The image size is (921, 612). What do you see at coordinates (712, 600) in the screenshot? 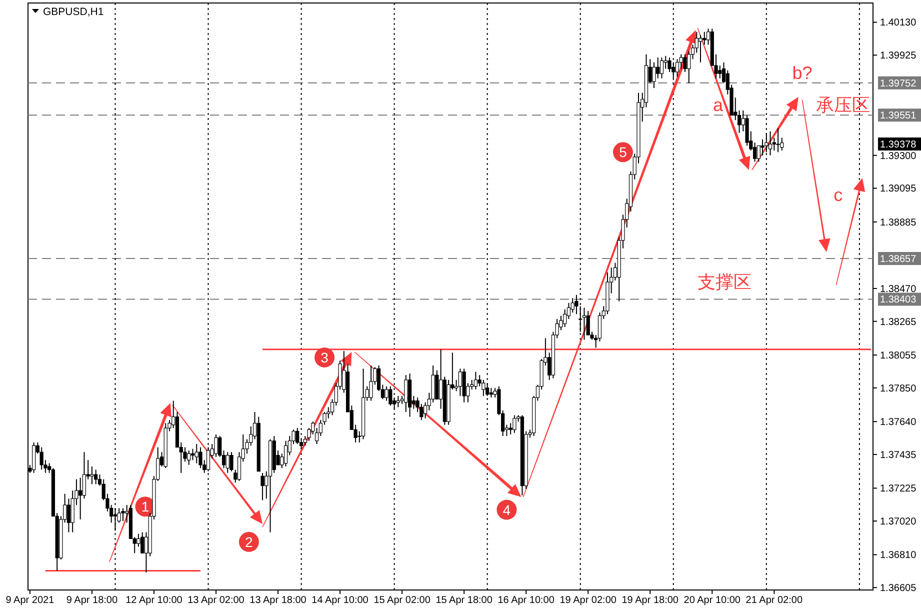
I see `x-tick-label: 20 Apr 10:00` at bounding box center [712, 600].